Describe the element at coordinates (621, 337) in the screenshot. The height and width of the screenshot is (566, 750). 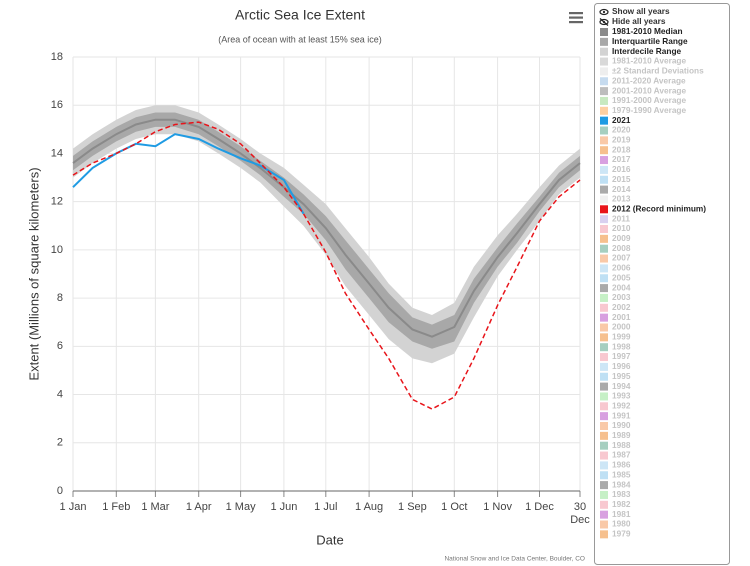
I see `legend-entry: 1999` at that location.